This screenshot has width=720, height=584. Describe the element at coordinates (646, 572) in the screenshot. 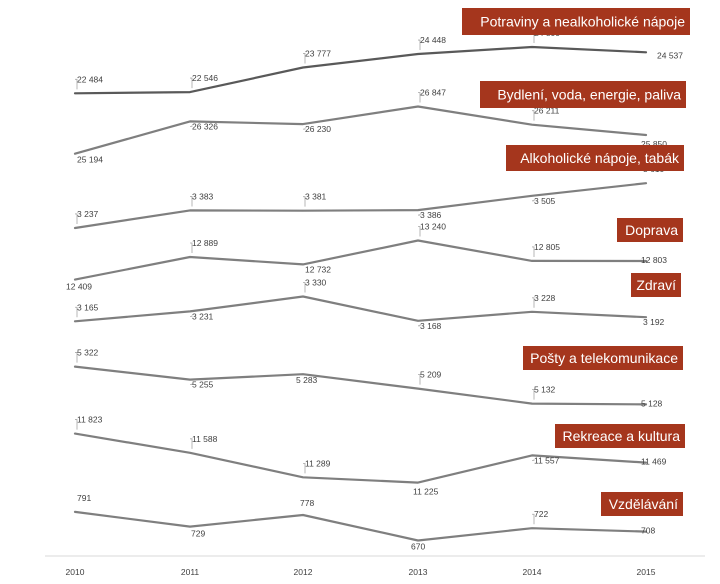

I see `x-tick-label: 2015` at that location.